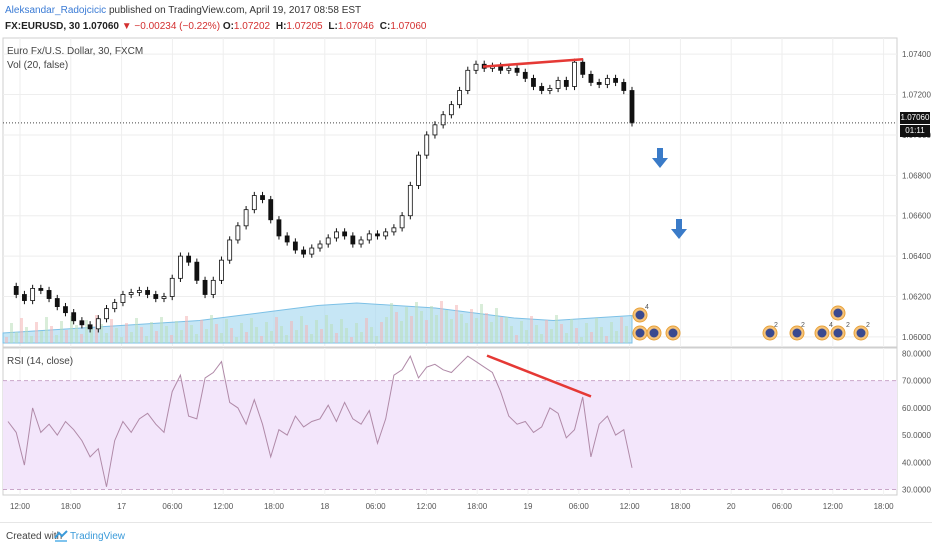  Describe the element at coordinates (916, 353) in the screenshot. I see `rsi-tick-label: 80.0000` at that location.